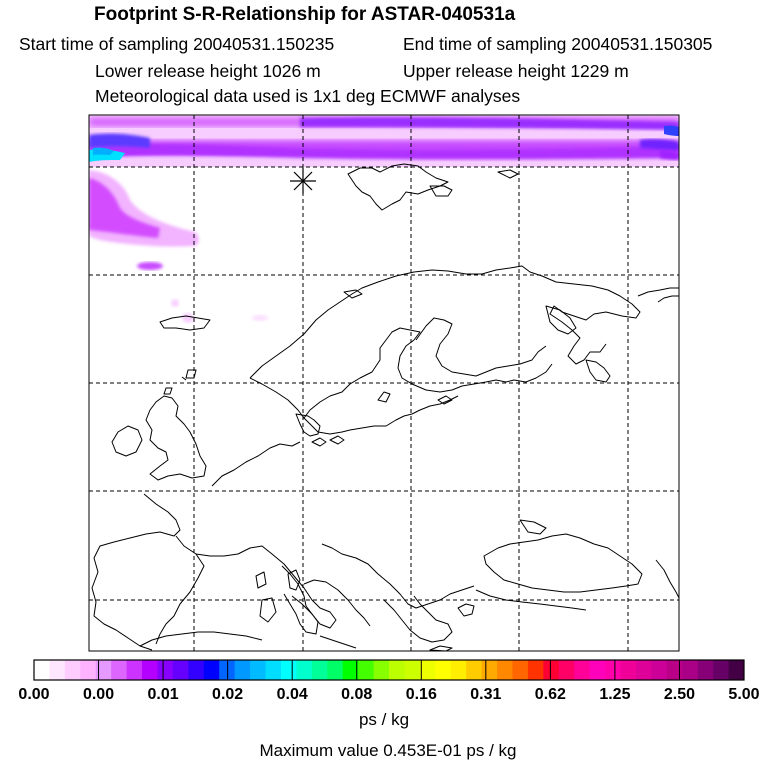 Image resolution: width=768 pixels, height=768 pixels. Describe the element at coordinates (388, 750) in the screenshot. I see `maximum-value-label: Maximum value 0.453E-01 ps / kg` at that location.